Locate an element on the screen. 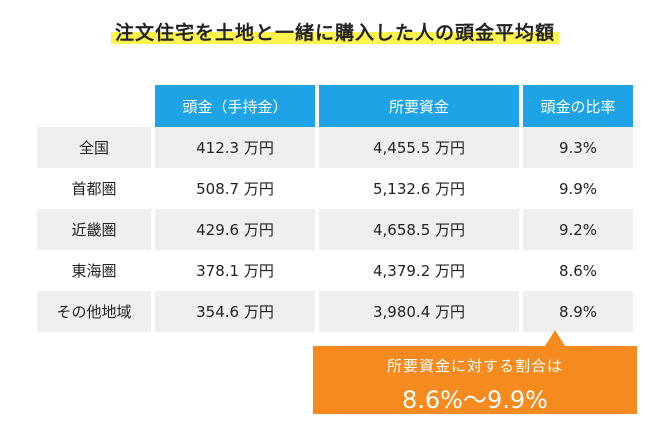  row-region: 全国 is located at coordinates (94, 147).